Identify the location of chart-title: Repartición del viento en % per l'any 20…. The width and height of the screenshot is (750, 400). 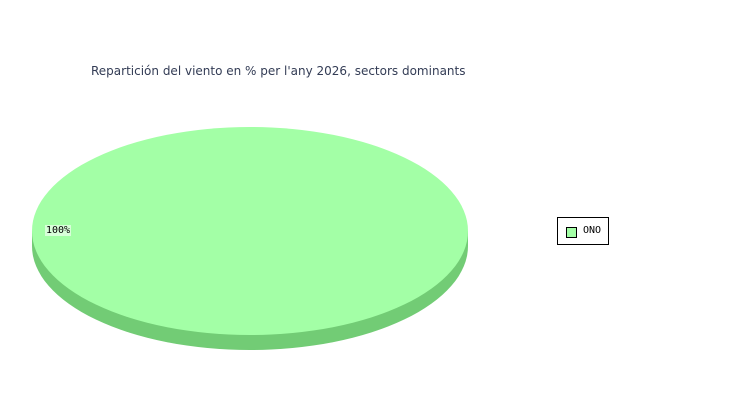
(278, 71).